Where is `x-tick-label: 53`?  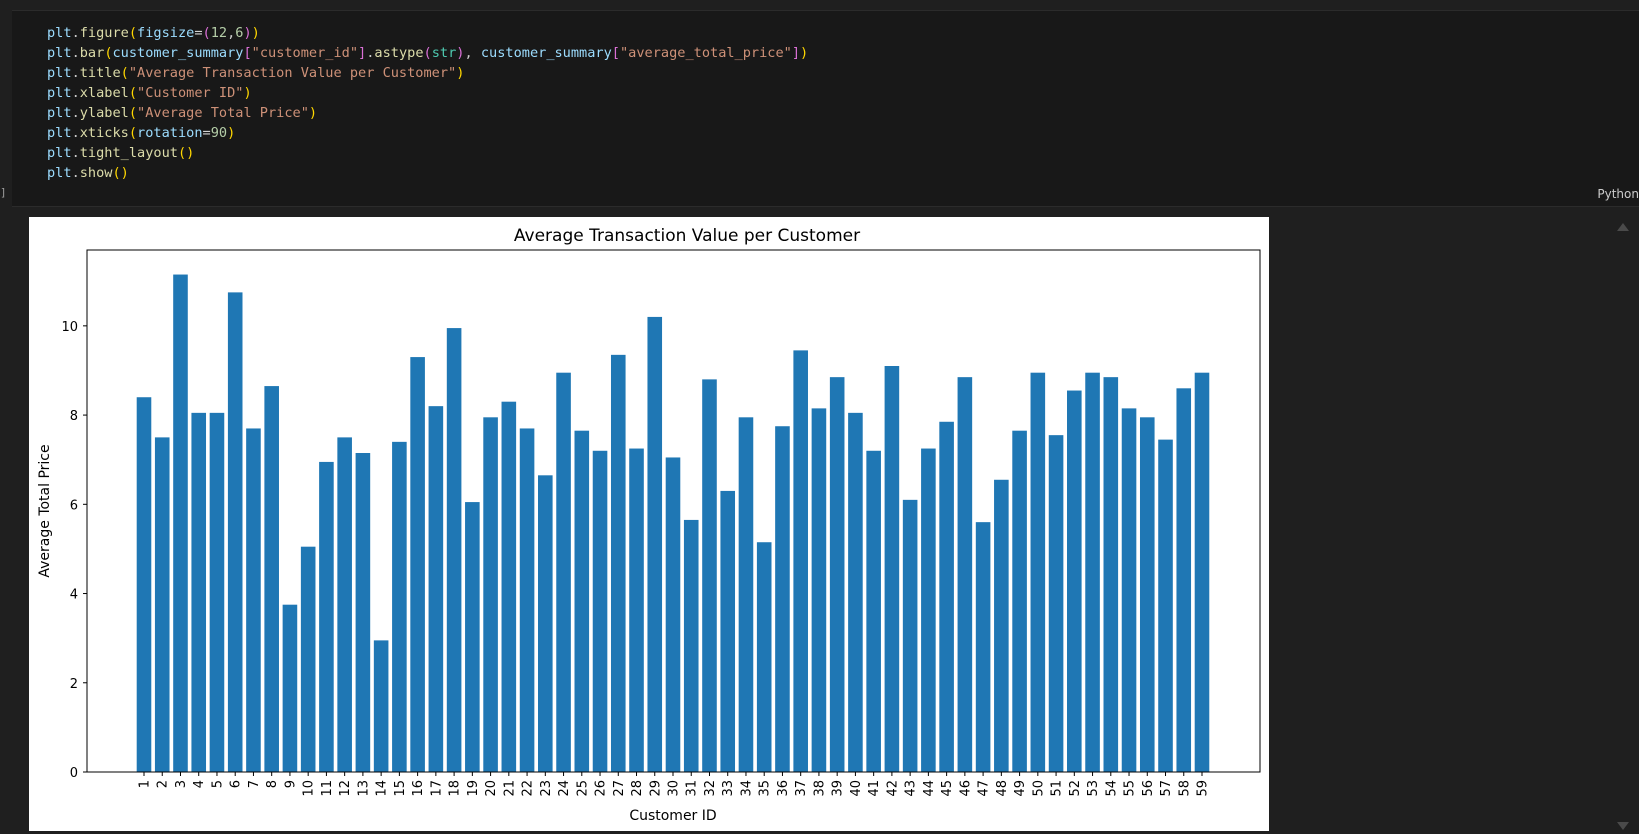
x-tick-label: 53 is located at coordinates (1093, 788).